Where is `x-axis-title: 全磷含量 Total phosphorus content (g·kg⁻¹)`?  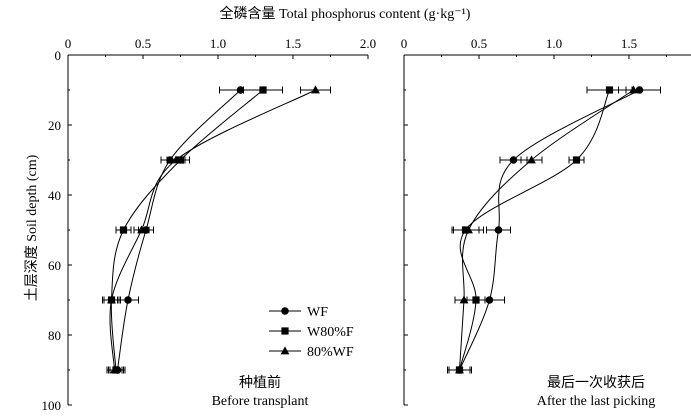 x-axis-title: 全磷含量 Total phosphorus content (g·kg⁻¹) is located at coordinates (345, 13).